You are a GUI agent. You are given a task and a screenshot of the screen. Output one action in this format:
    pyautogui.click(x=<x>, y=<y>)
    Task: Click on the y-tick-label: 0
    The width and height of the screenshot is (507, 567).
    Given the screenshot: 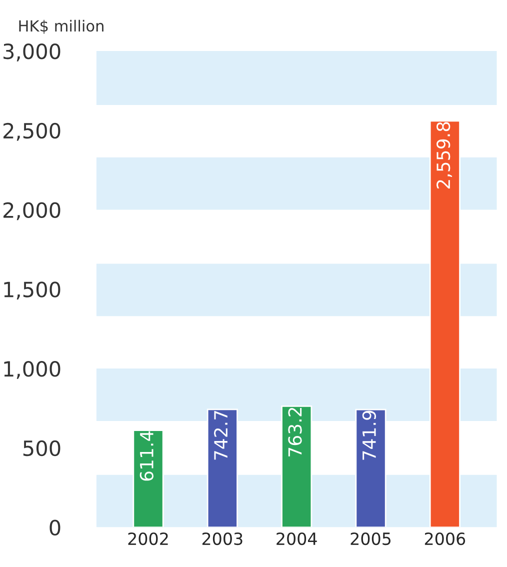 What is the action you would take?
    pyautogui.click(x=55, y=528)
    